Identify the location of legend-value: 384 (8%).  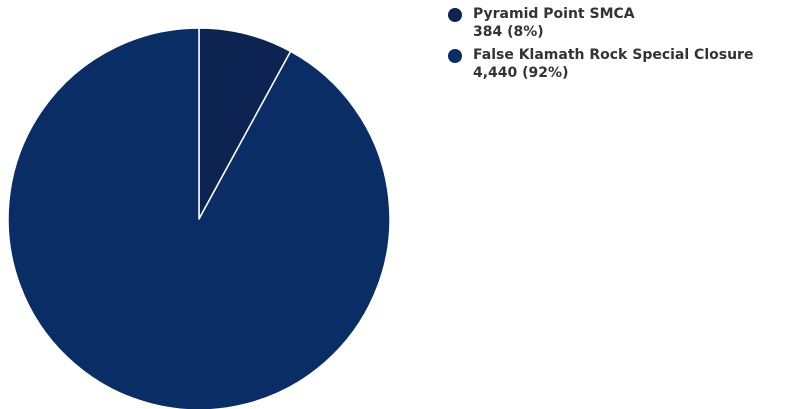
(508, 32).